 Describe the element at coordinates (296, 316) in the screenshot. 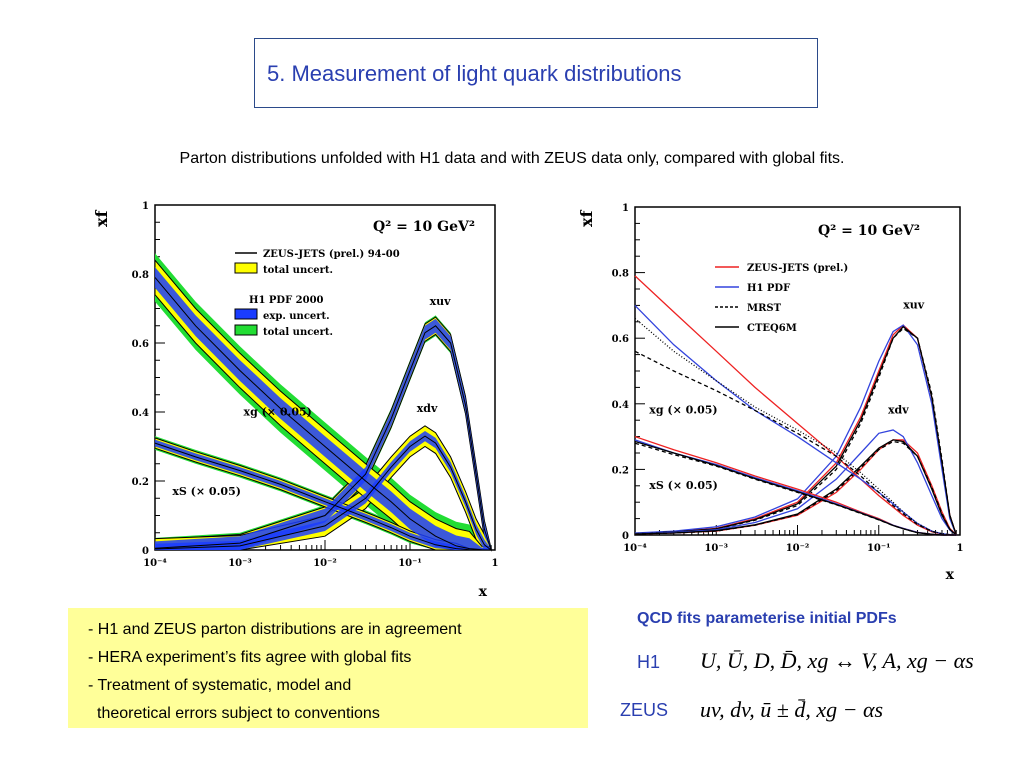

I see `legend-label: exp. uncert.` at that location.